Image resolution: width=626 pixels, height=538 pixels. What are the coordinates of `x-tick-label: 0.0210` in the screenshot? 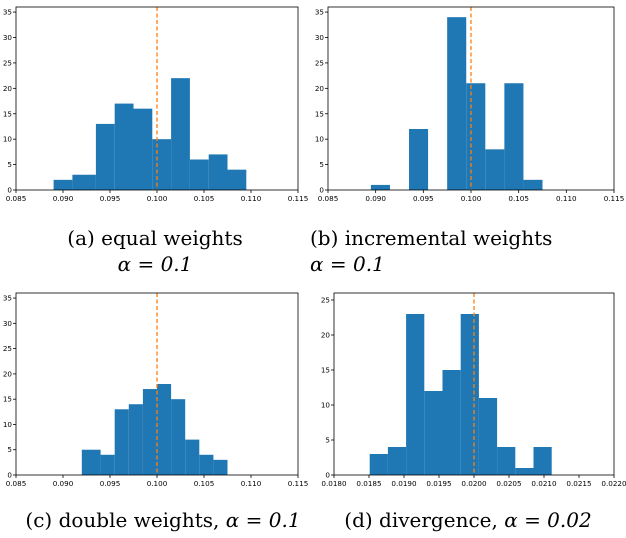 It's located at (544, 483).